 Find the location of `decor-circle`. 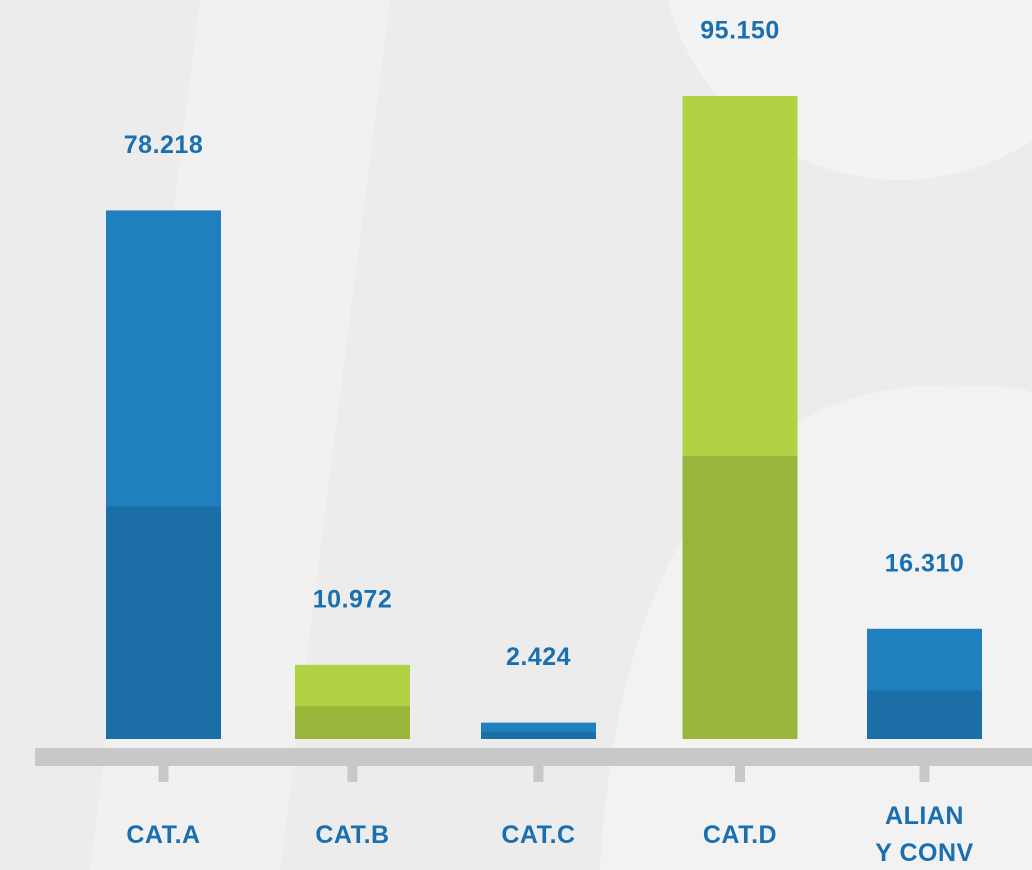

decor-circle is located at coordinates (849, 90).